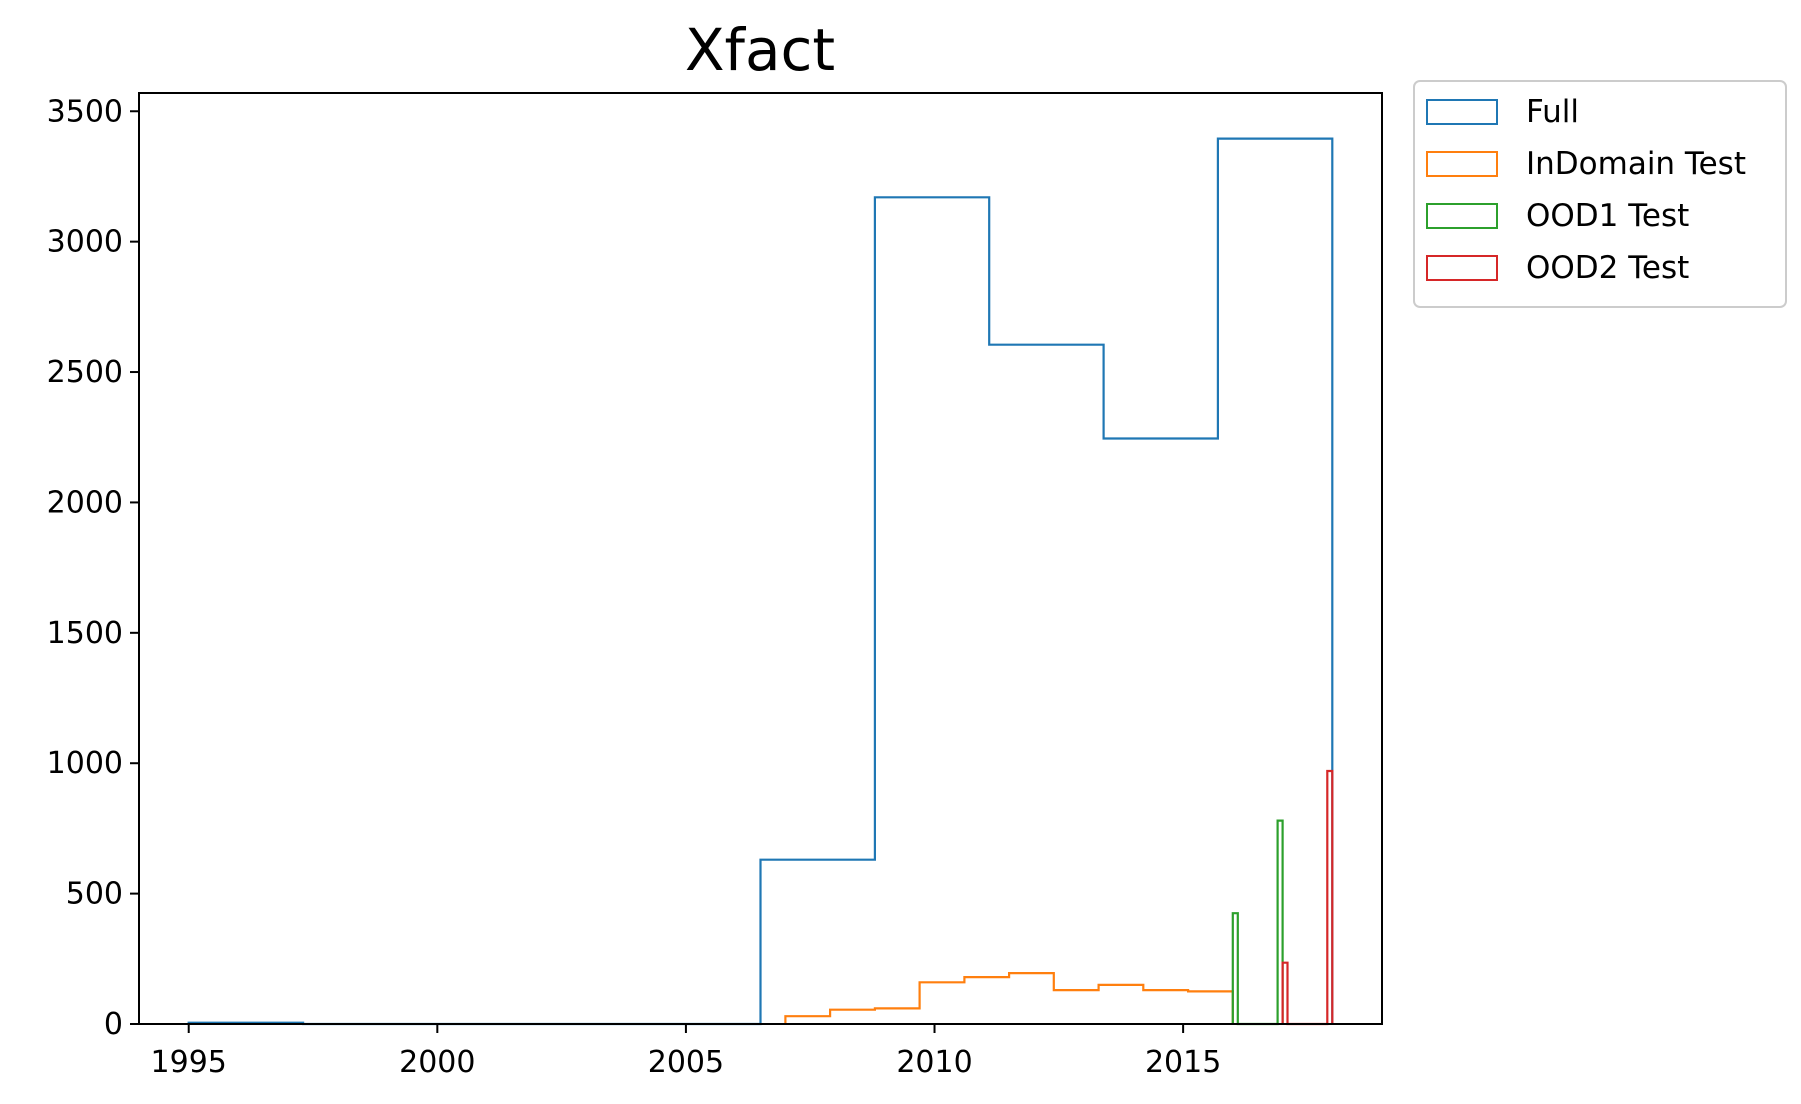  I want to click on y-tick-label: 500, so click(94, 894).